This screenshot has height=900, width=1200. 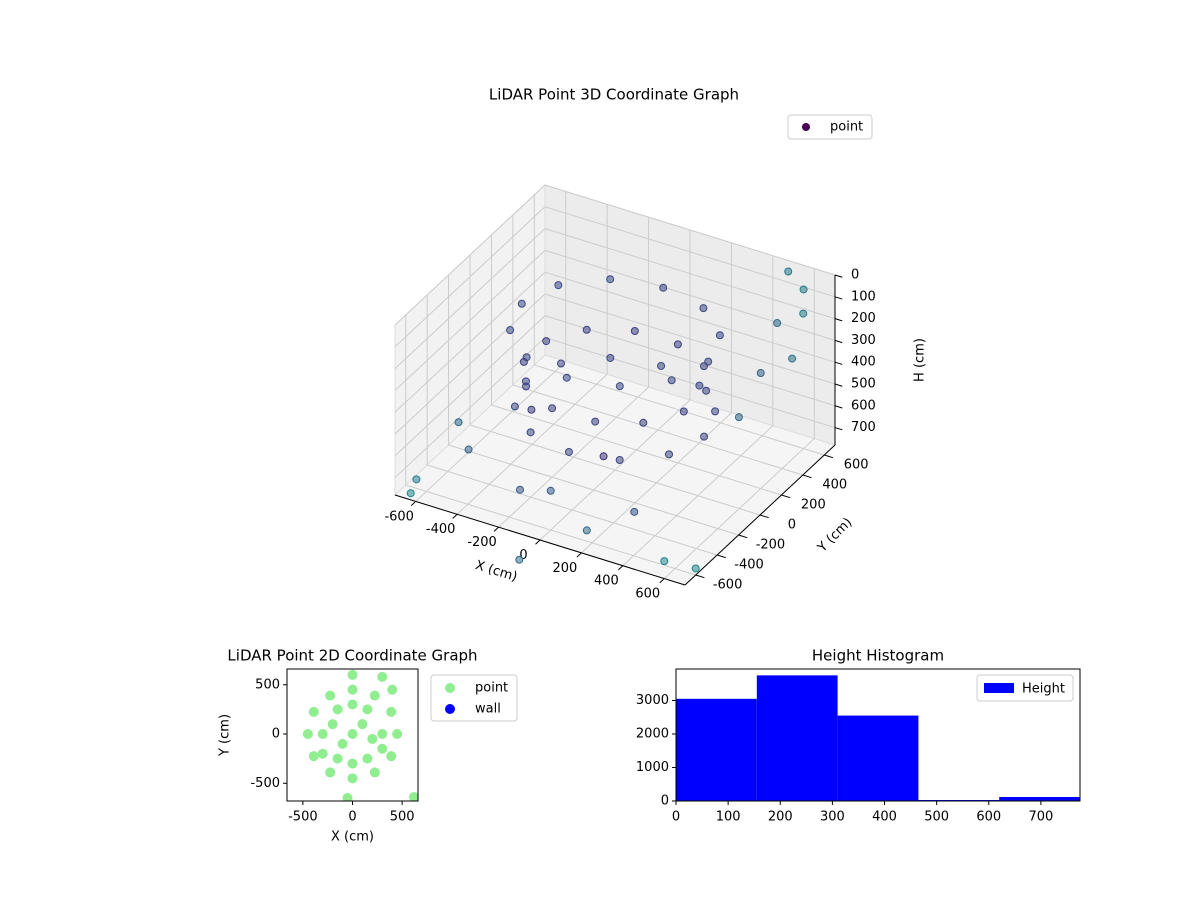 I want to click on chart-title: Height Histogram, so click(x=878, y=656).